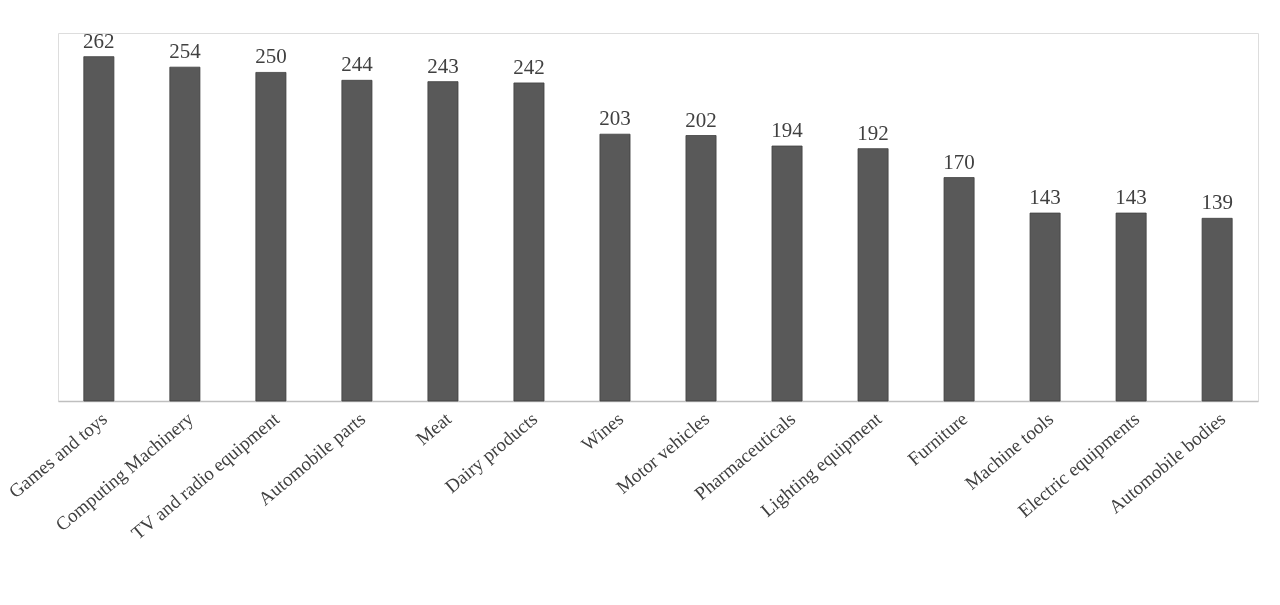 The image size is (1280, 605). I want to click on data-label: 170, so click(959, 161).